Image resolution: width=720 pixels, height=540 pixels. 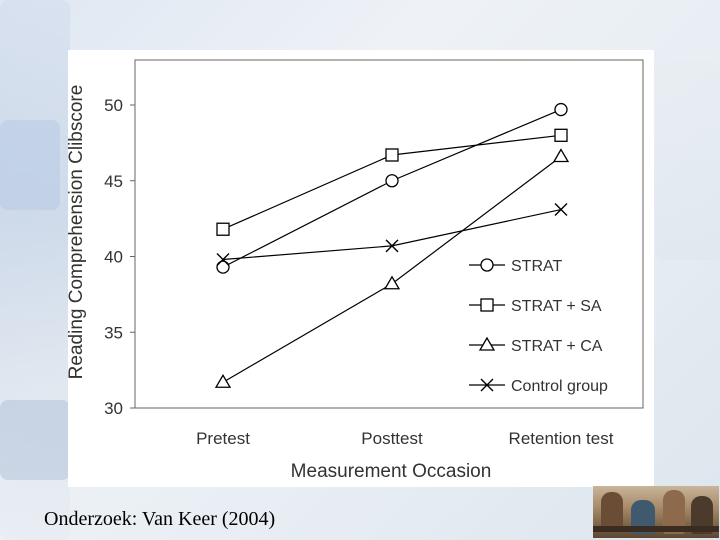 What do you see at coordinates (160, 519) in the screenshot?
I see `source-caption: Onderzoek: Van Keer (2004)` at bounding box center [160, 519].